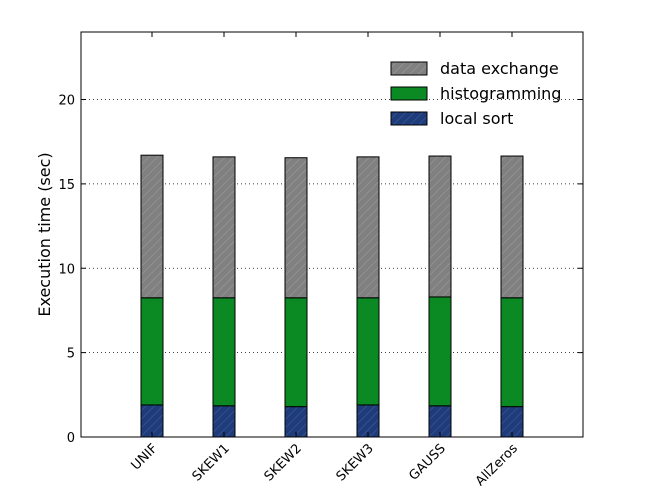 The image size is (648, 486). What do you see at coordinates (427, 462) in the screenshot?
I see `x-tick-label: GAUSS` at bounding box center [427, 462].